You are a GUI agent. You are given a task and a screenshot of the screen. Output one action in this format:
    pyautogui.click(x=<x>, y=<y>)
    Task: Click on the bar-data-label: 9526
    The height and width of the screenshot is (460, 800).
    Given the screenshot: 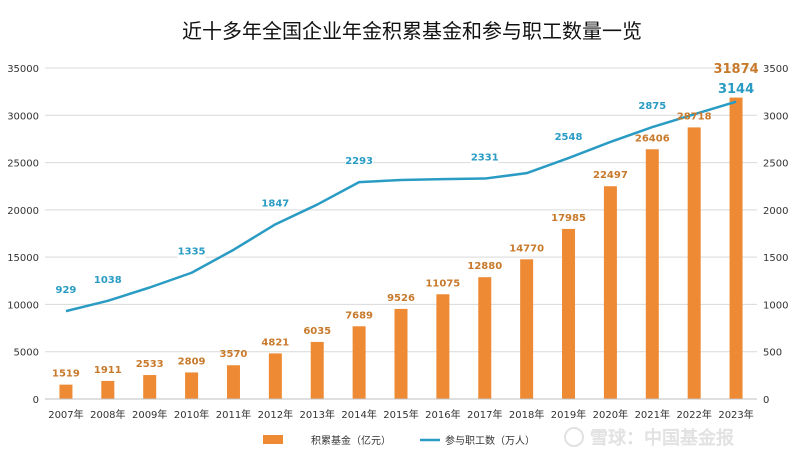 What is the action you would take?
    pyautogui.click(x=401, y=298)
    